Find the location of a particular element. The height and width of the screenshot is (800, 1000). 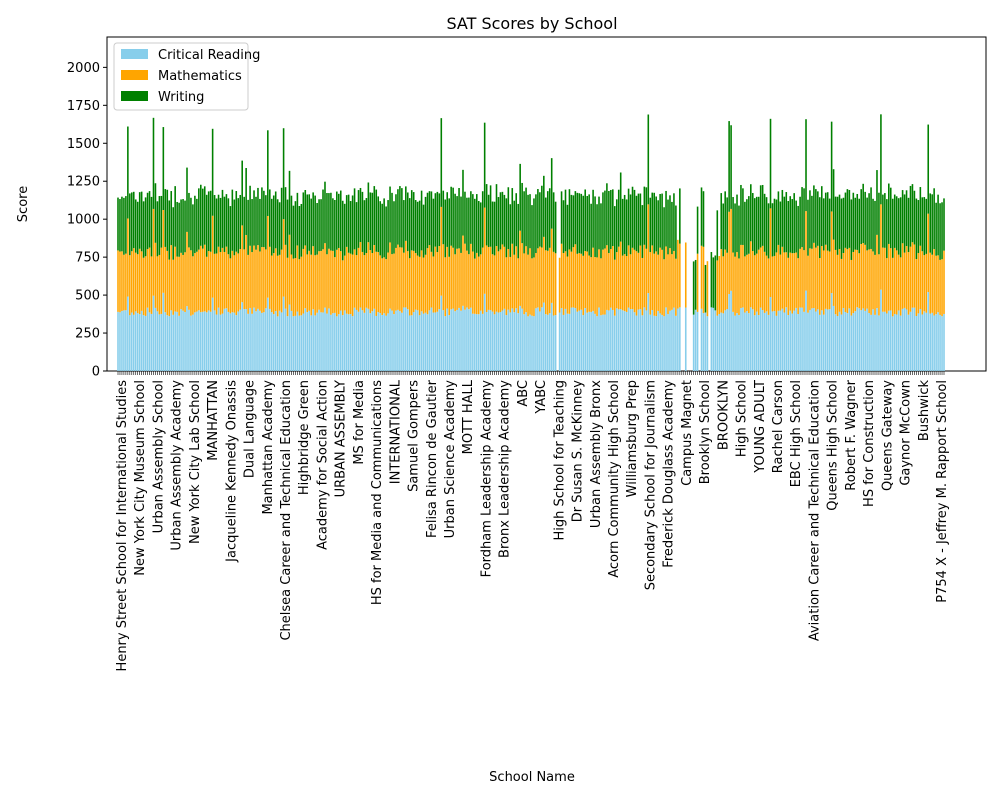

x-tick-label: New York City Museum School is located at coordinates (140, 478).